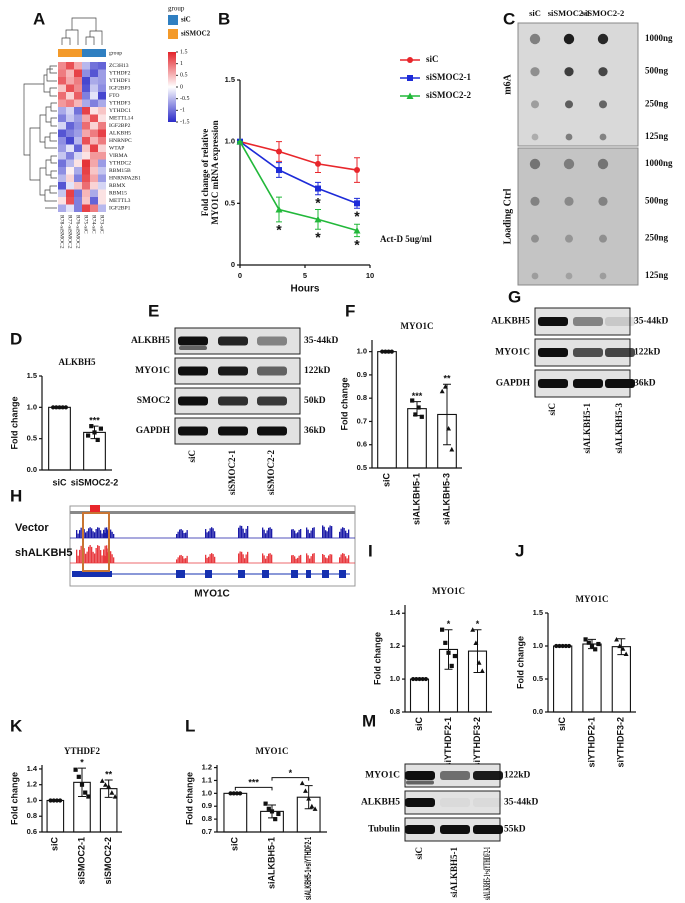 The image size is (685, 903). What do you see at coordinates (513, 384) in the screenshot?
I see `protein-label: GAPDH` at bounding box center [513, 384].